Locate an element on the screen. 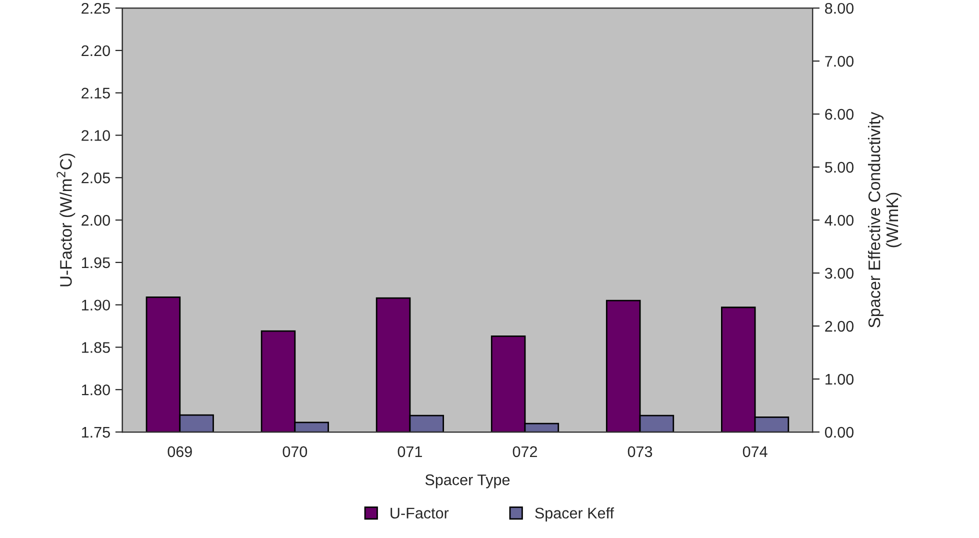  x-tick-label: 072 is located at coordinates (524, 452).